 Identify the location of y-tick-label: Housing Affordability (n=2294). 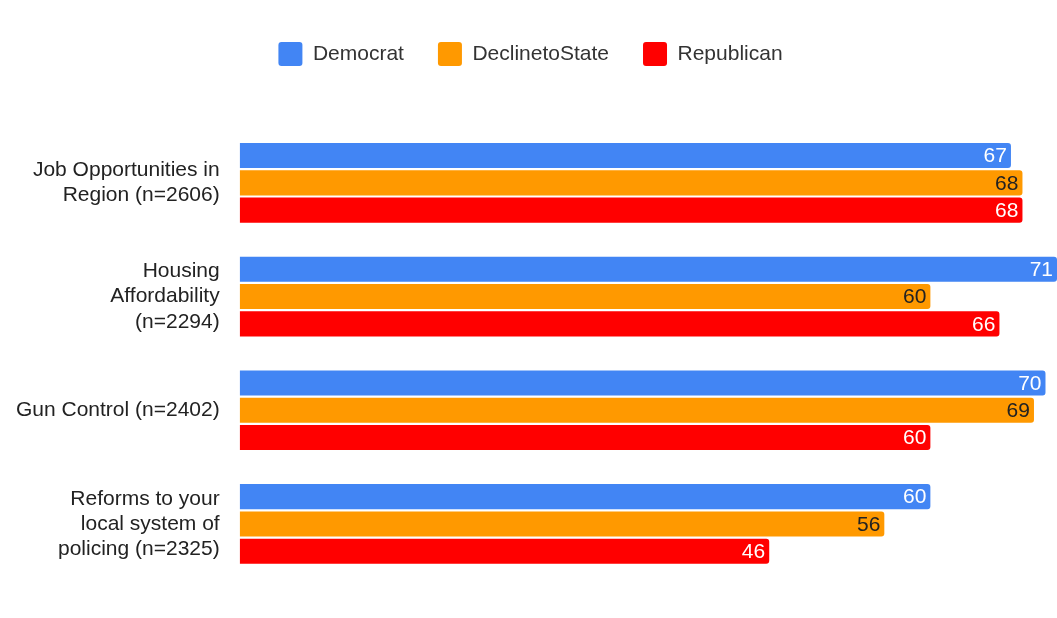
(165, 295).